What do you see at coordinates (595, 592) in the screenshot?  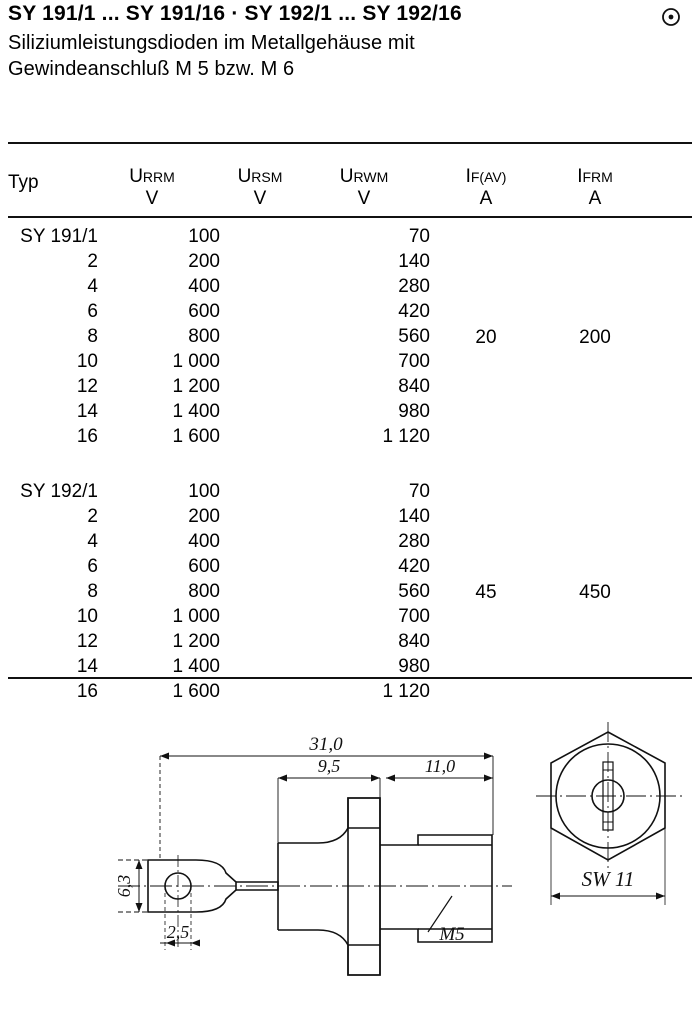 I see `cell-ifrm: 450` at bounding box center [595, 592].